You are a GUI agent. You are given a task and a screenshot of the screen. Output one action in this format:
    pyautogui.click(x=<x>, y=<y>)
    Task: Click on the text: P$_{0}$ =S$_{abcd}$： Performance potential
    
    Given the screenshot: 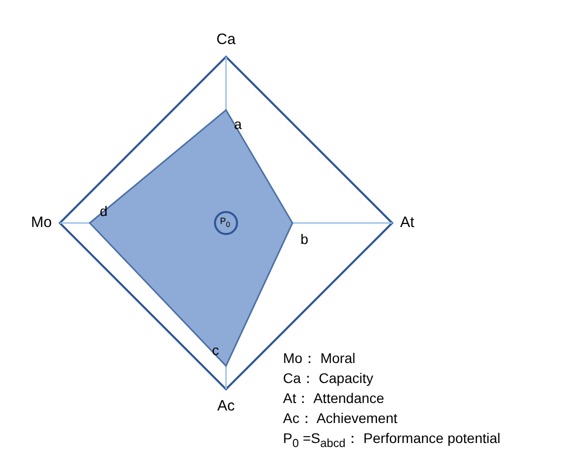 What is the action you would take?
    pyautogui.click(x=391, y=440)
    